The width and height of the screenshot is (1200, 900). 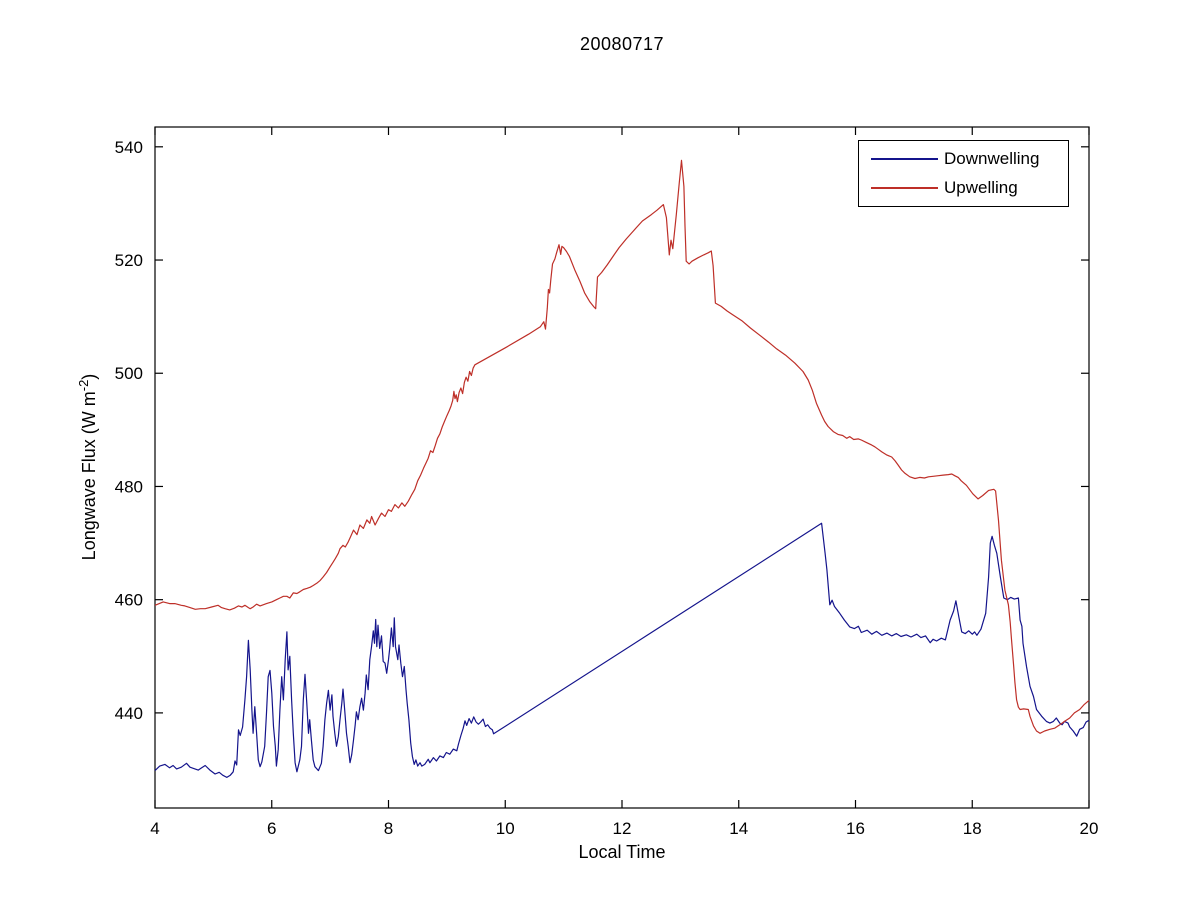 I want to click on legend: Downwelling Upwelling, so click(x=963, y=173).